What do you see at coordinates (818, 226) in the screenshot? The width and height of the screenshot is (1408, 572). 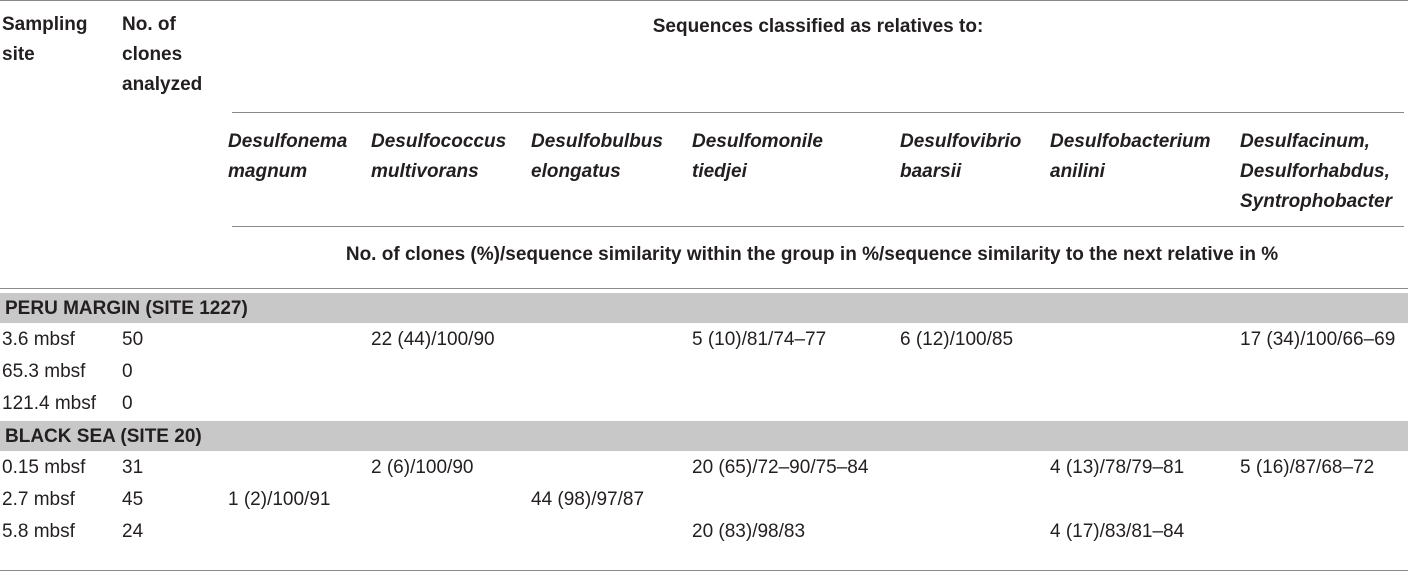 I see `units-rule` at bounding box center [818, 226].